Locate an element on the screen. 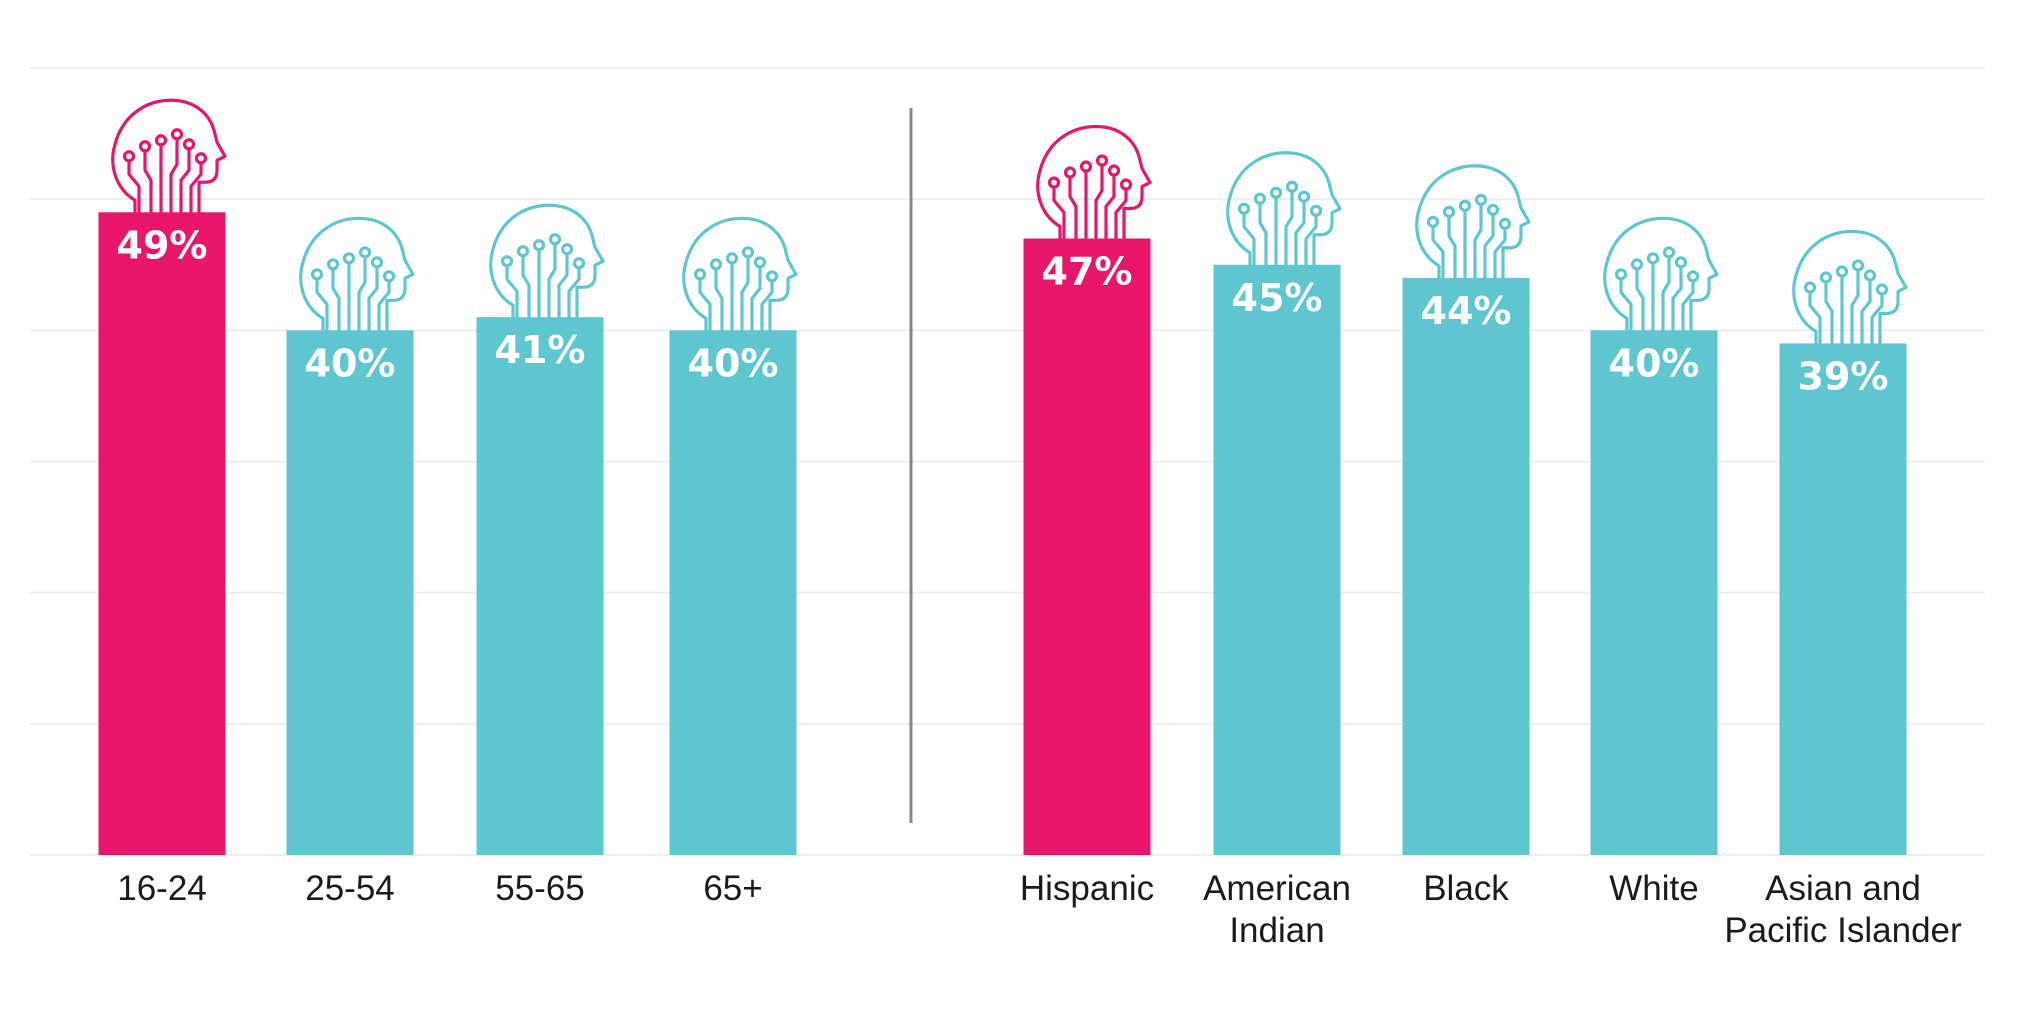 This screenshot has width=2017, height=1017. bar-group: 49% is located at coordinates (162, 477).